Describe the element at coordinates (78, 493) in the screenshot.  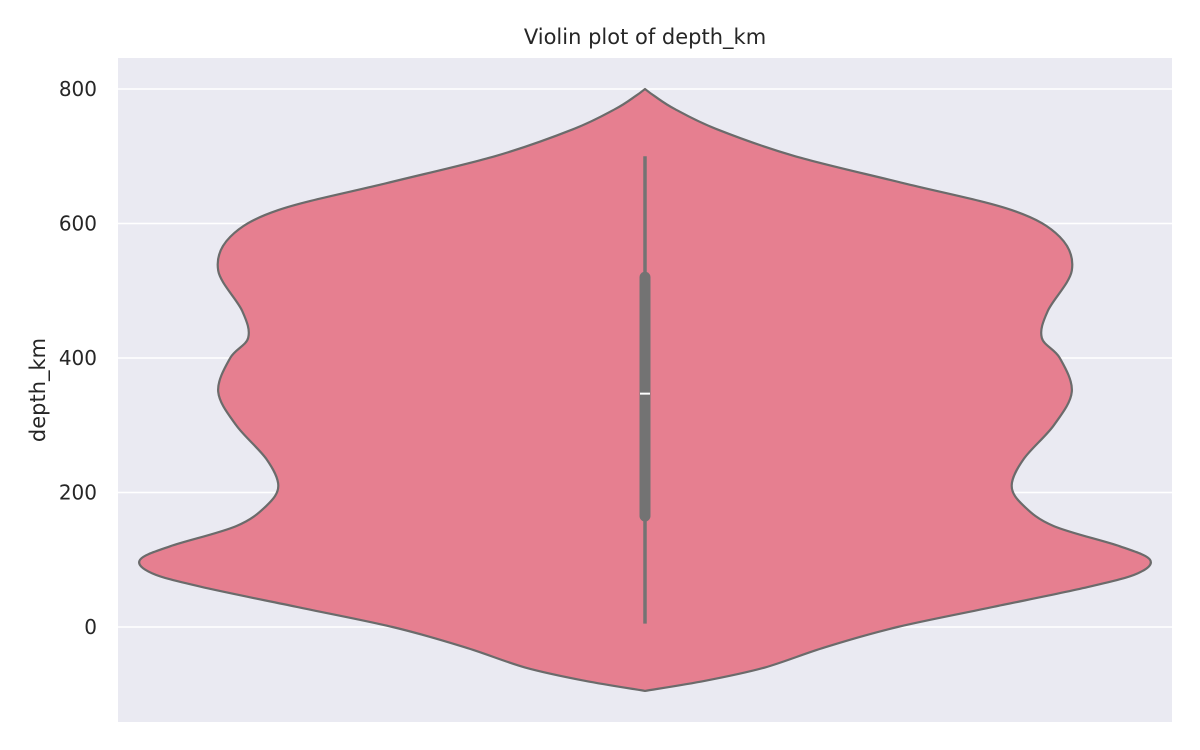
I see `y-tick-label: 200` at that location.